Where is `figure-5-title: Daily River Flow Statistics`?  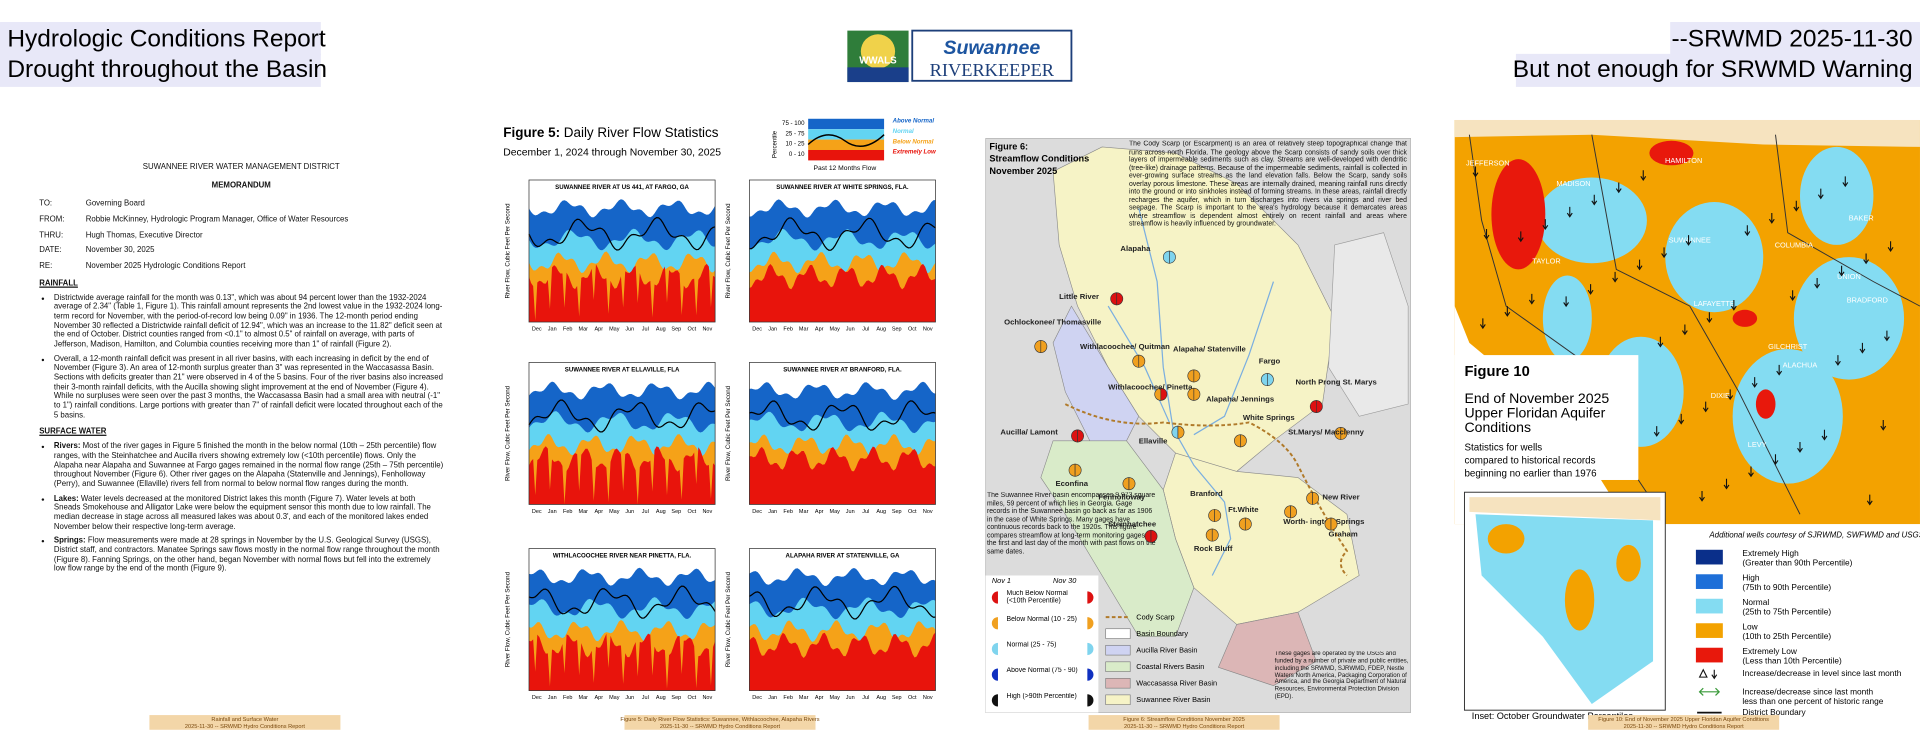 figure-5-title: Daily River Flow Statistics is located at coordinates (641, 132).